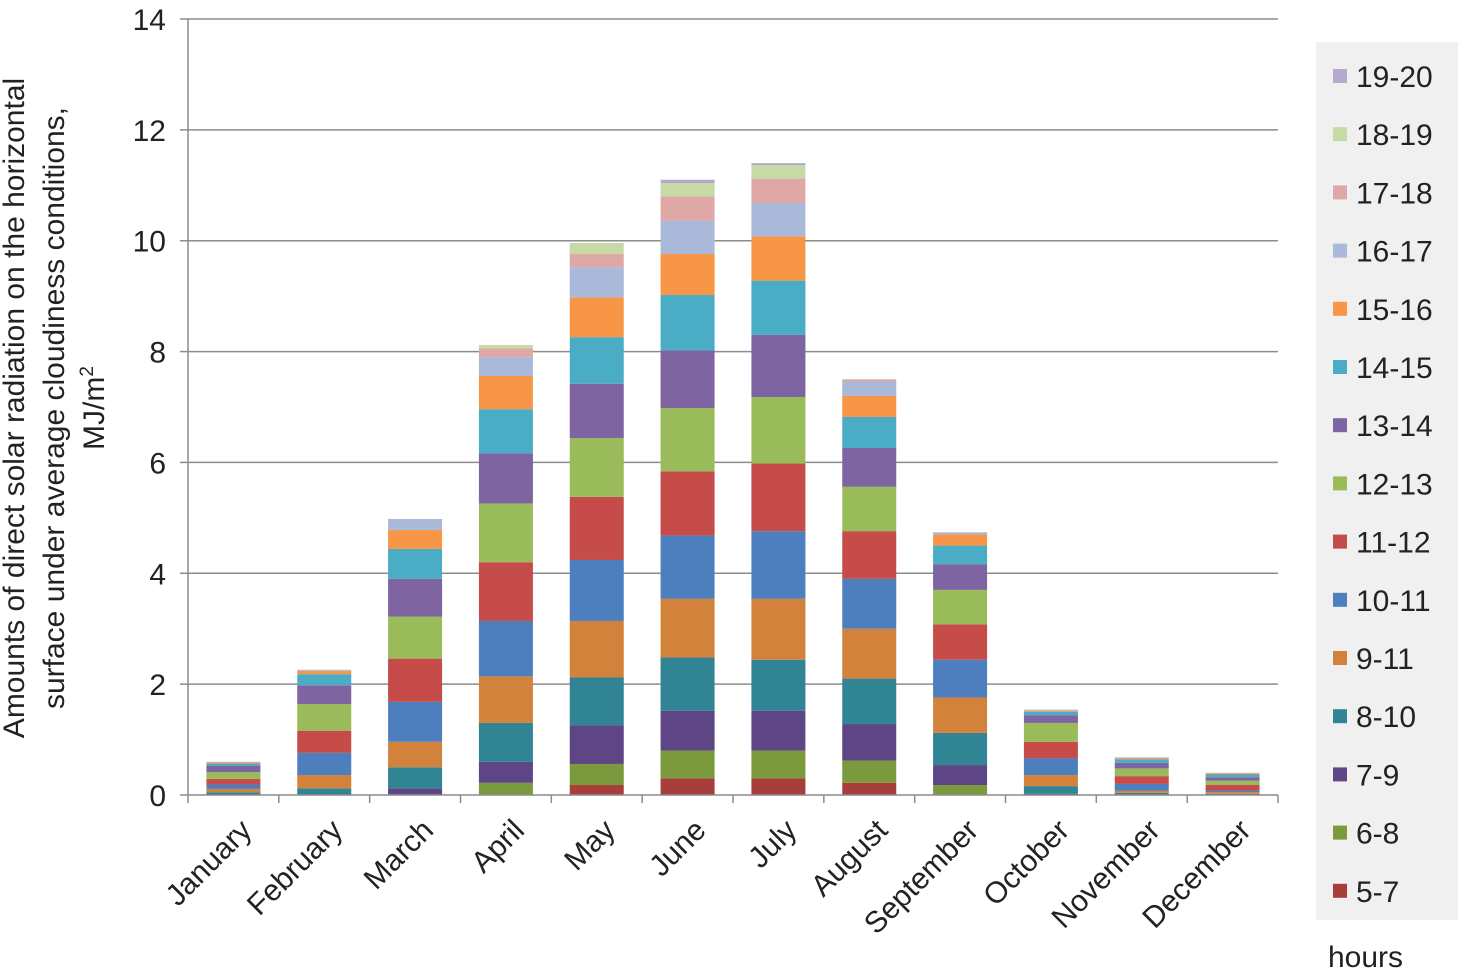 The height and width of the screenshot is (972, 1458). I want to click on y-tick-label-2: 2, so click(157, 685).